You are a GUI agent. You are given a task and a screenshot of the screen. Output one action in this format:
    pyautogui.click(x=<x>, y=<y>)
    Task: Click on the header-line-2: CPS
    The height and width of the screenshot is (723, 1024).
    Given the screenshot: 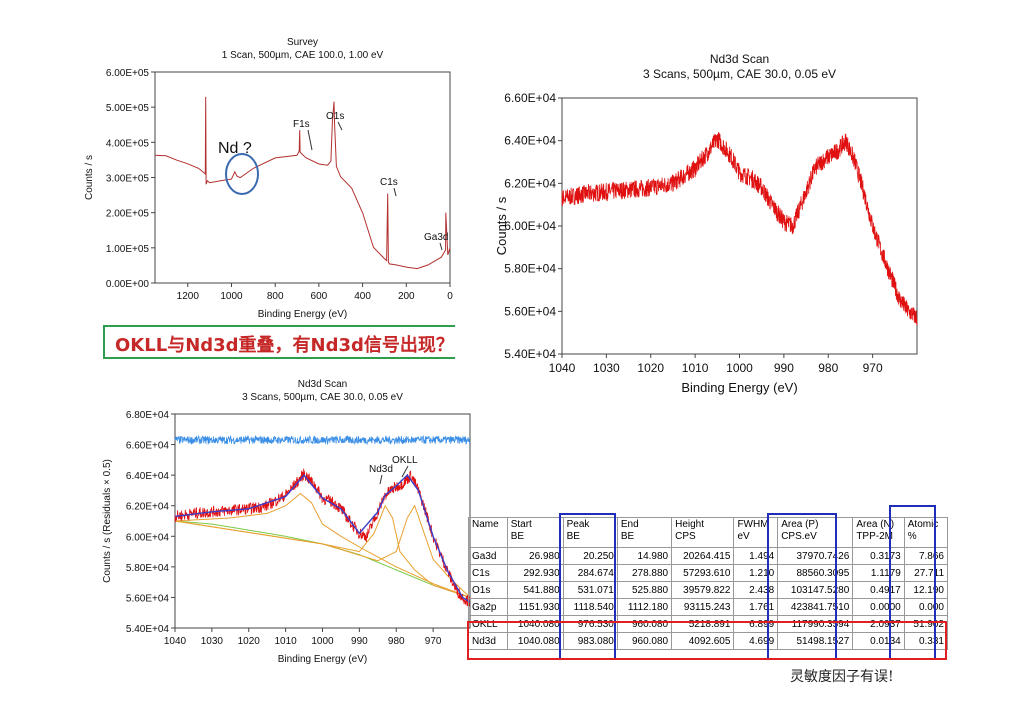 What is the action you would take?
    pyautogui.click(x=685, y=536)
    